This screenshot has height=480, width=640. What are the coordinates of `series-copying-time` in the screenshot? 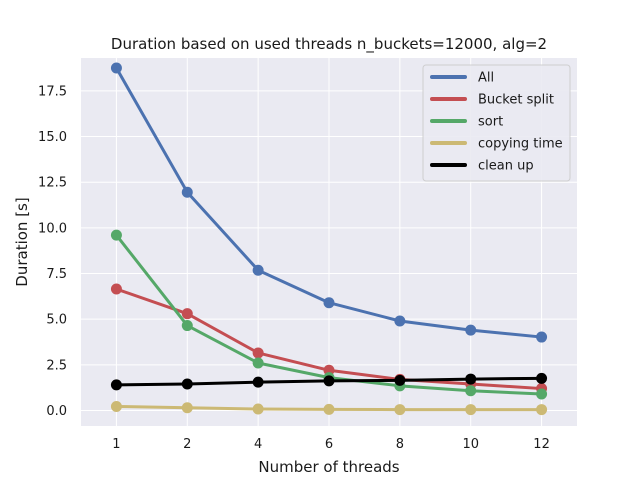 It's located at (329, 408).